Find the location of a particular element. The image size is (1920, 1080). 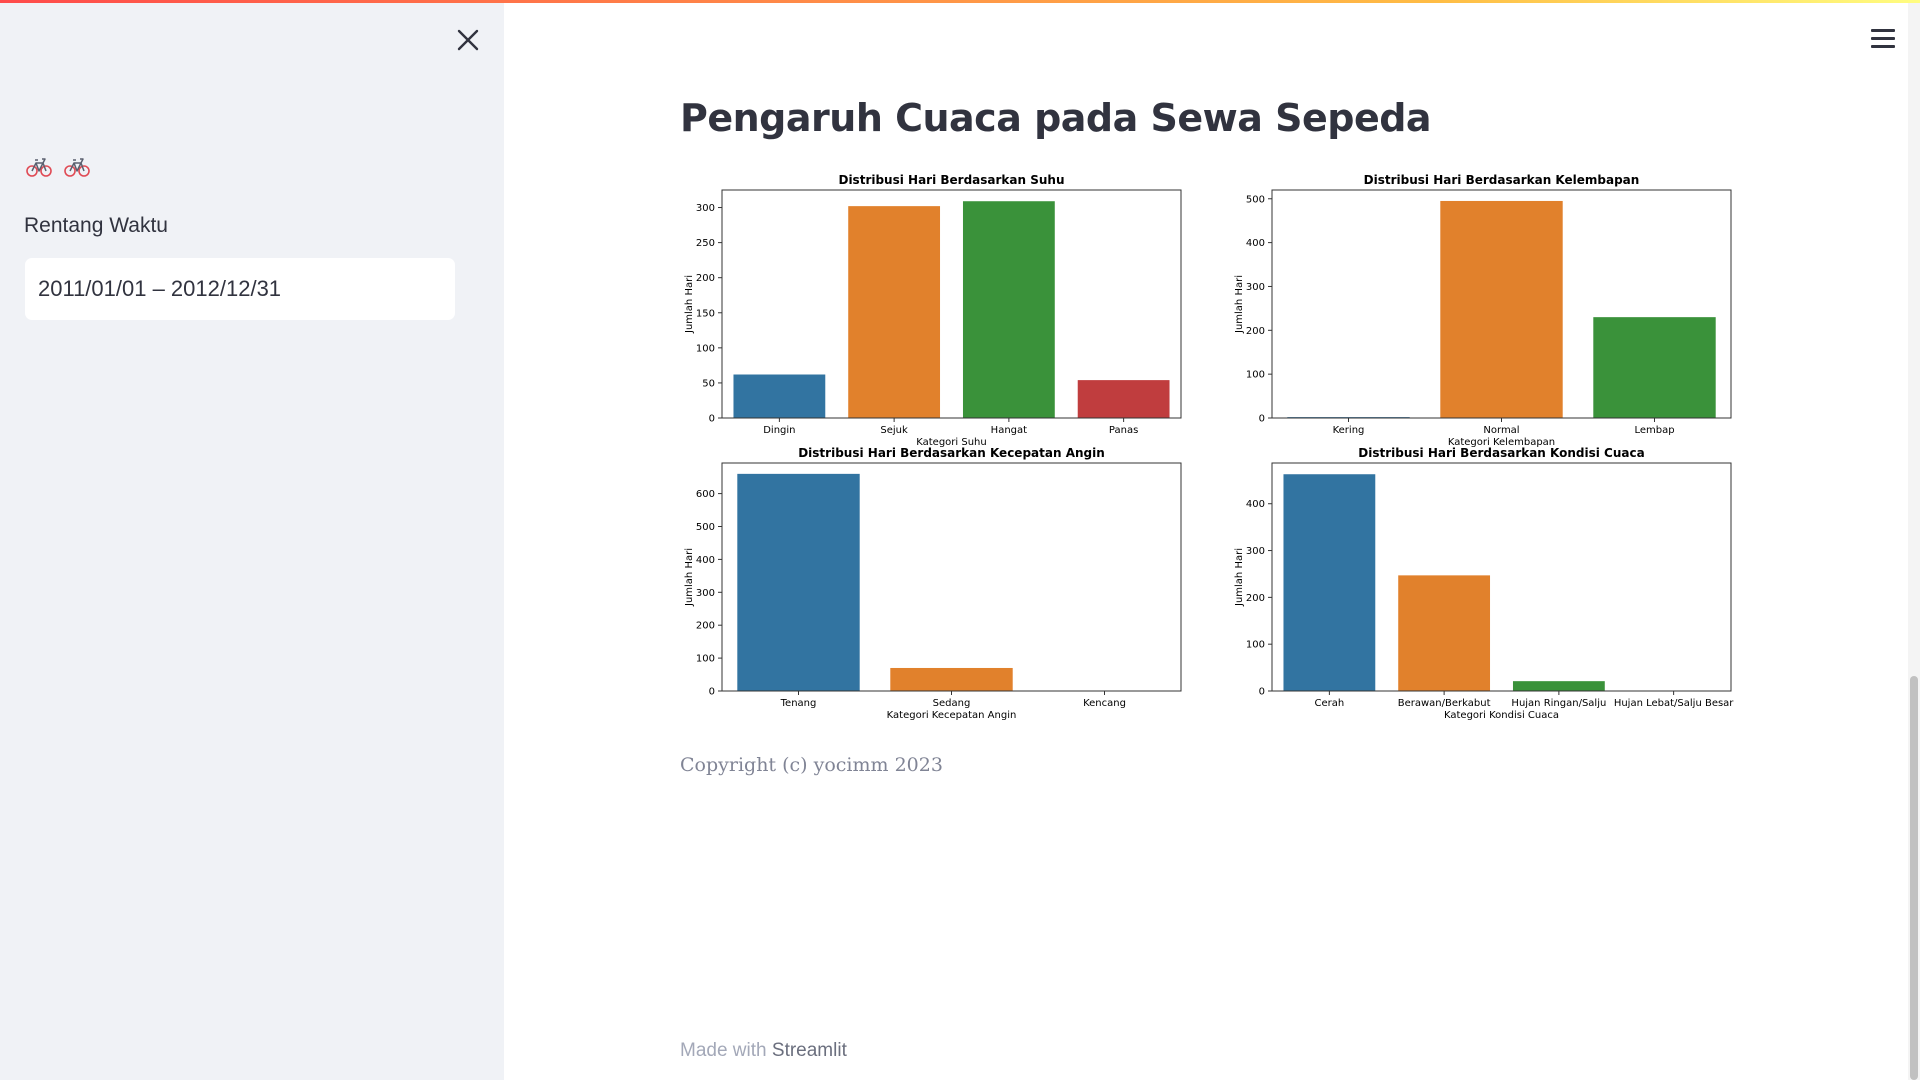

close-icon is located at coordinates (468, 40).